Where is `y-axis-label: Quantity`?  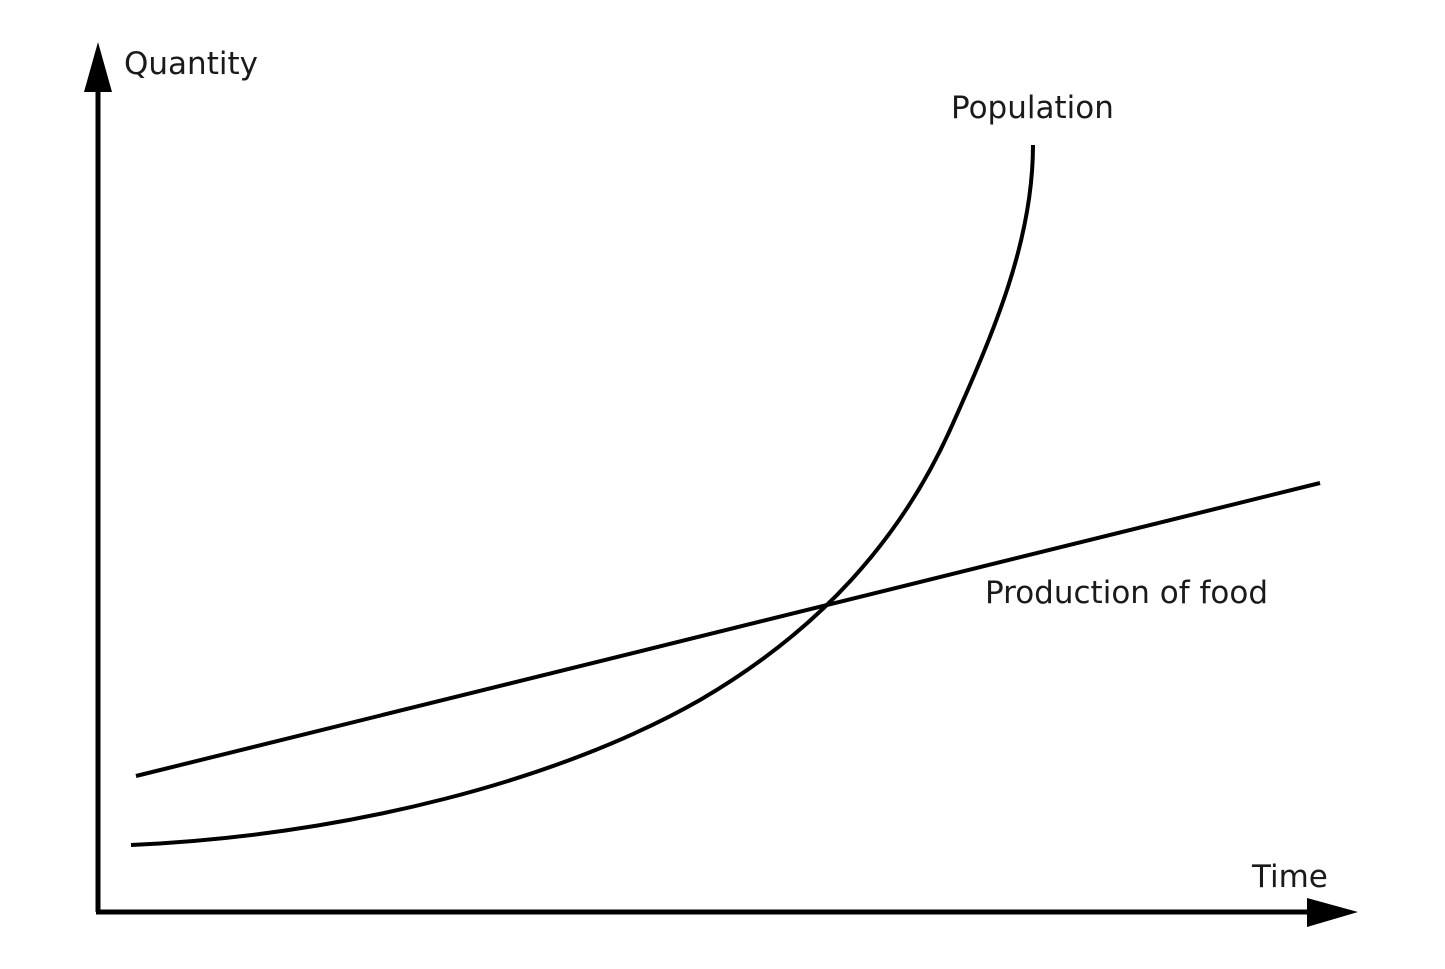 y-axis-label: Quantity is located at coordinates (191, 64).